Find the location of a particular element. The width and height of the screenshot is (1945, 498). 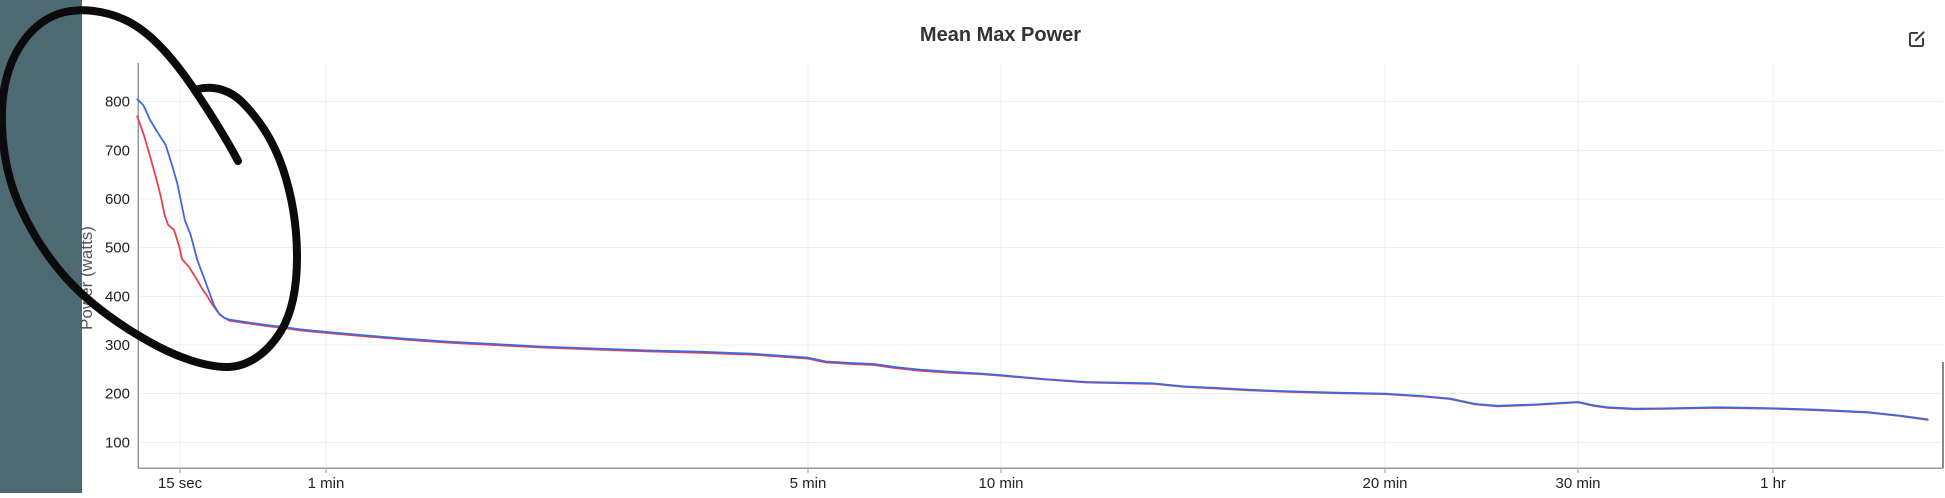

x-tick-label: 10 min is located at coordinates (1000, 483).